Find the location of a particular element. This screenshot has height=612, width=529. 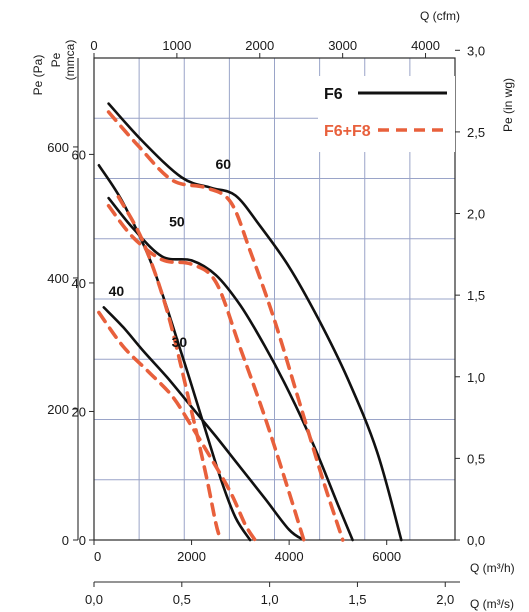

x-tick-label-m3s: 1,0 is located at coordinates (270, 599).